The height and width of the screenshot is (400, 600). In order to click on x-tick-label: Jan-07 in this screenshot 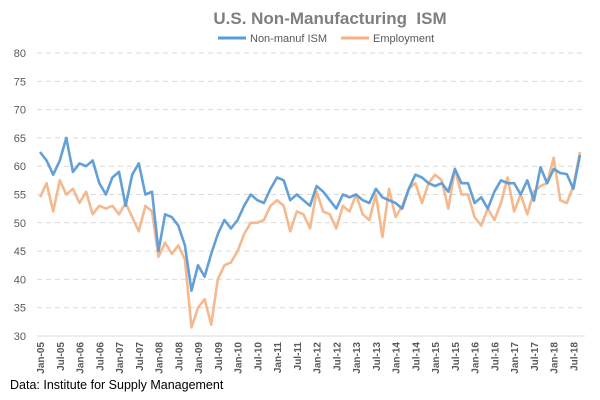, I will do `click(120, 358)`.